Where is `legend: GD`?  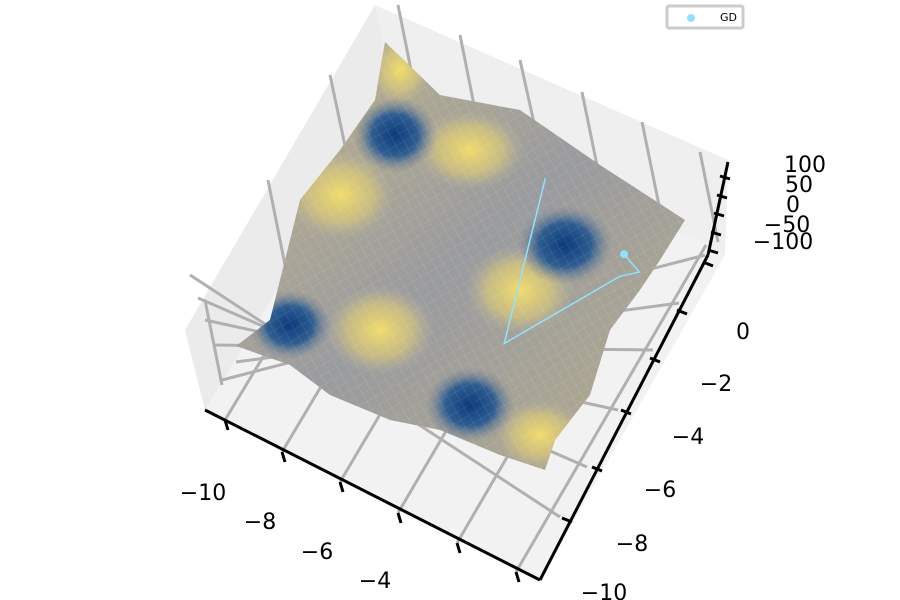
legend: GD is located at coordinates (705, 17).